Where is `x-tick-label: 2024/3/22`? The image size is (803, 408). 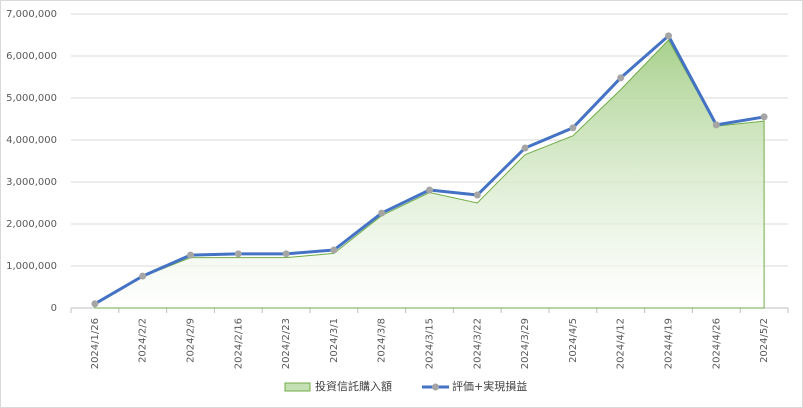
x-tick-label: 2024/3/22 is located at coordinates (477, 343).